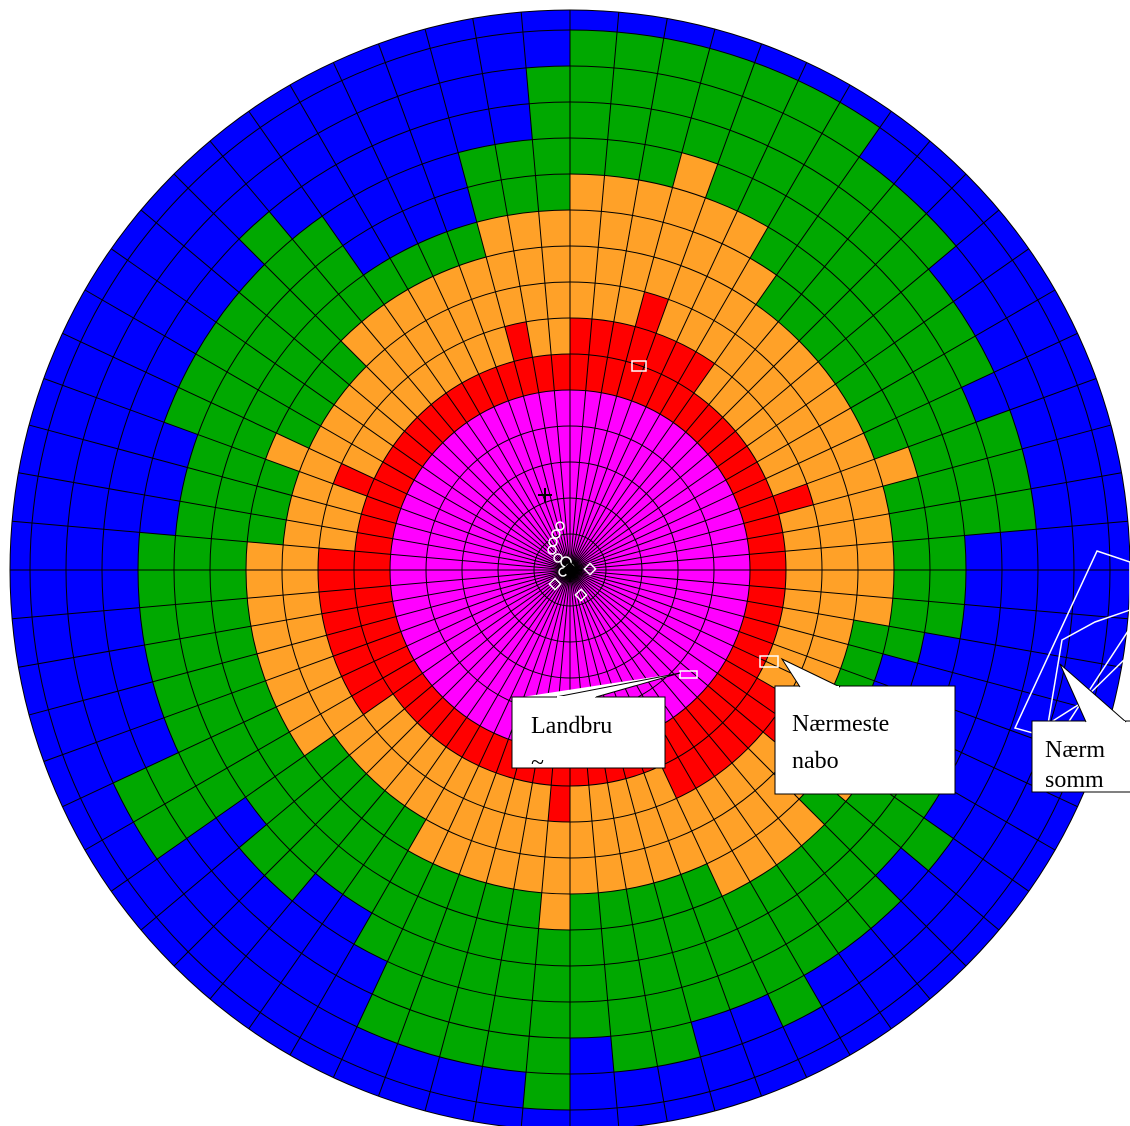 This screenshot has height=1126, width=1130. What do you see at coordinates (865, 726) in the screenshot?
I see `callout-naermeste-nabo: Nærmeste nabo` at bounding box center [865, 726].